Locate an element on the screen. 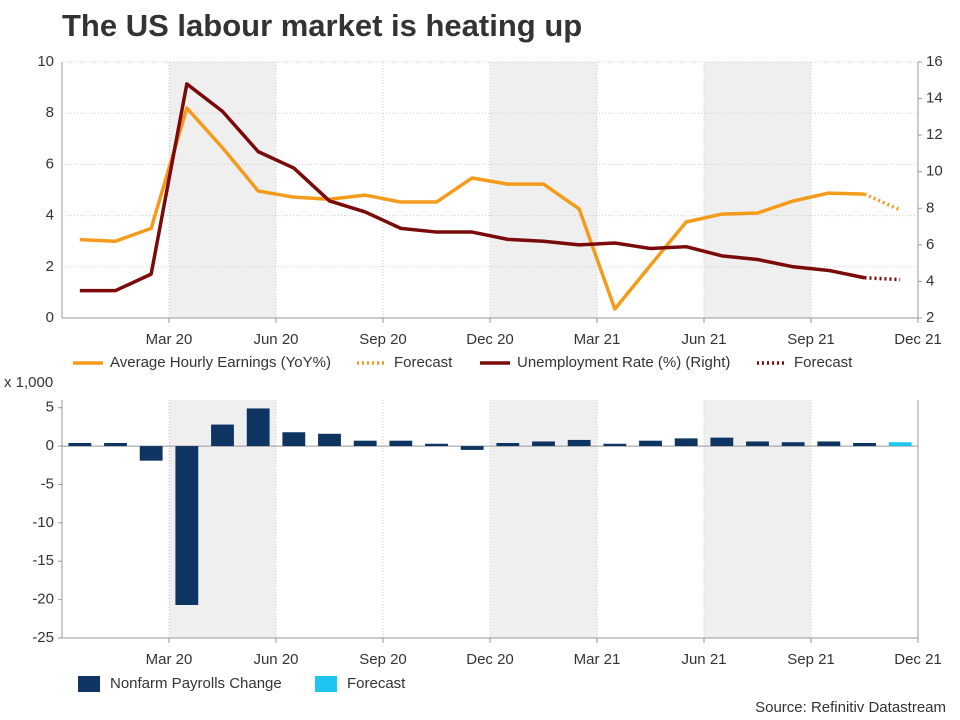  legend-label: Nonfarm Payrolls Change is located at coordinates (196, 683).